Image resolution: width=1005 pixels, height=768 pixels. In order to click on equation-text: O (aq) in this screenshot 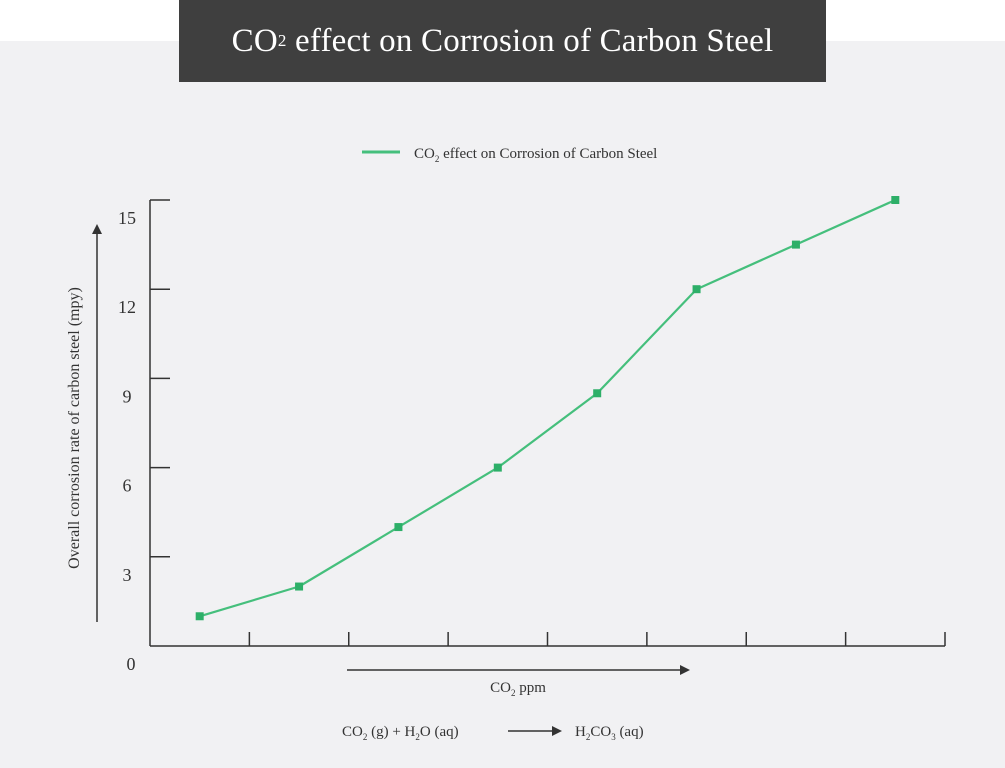, I will do `click(439, 732)`.